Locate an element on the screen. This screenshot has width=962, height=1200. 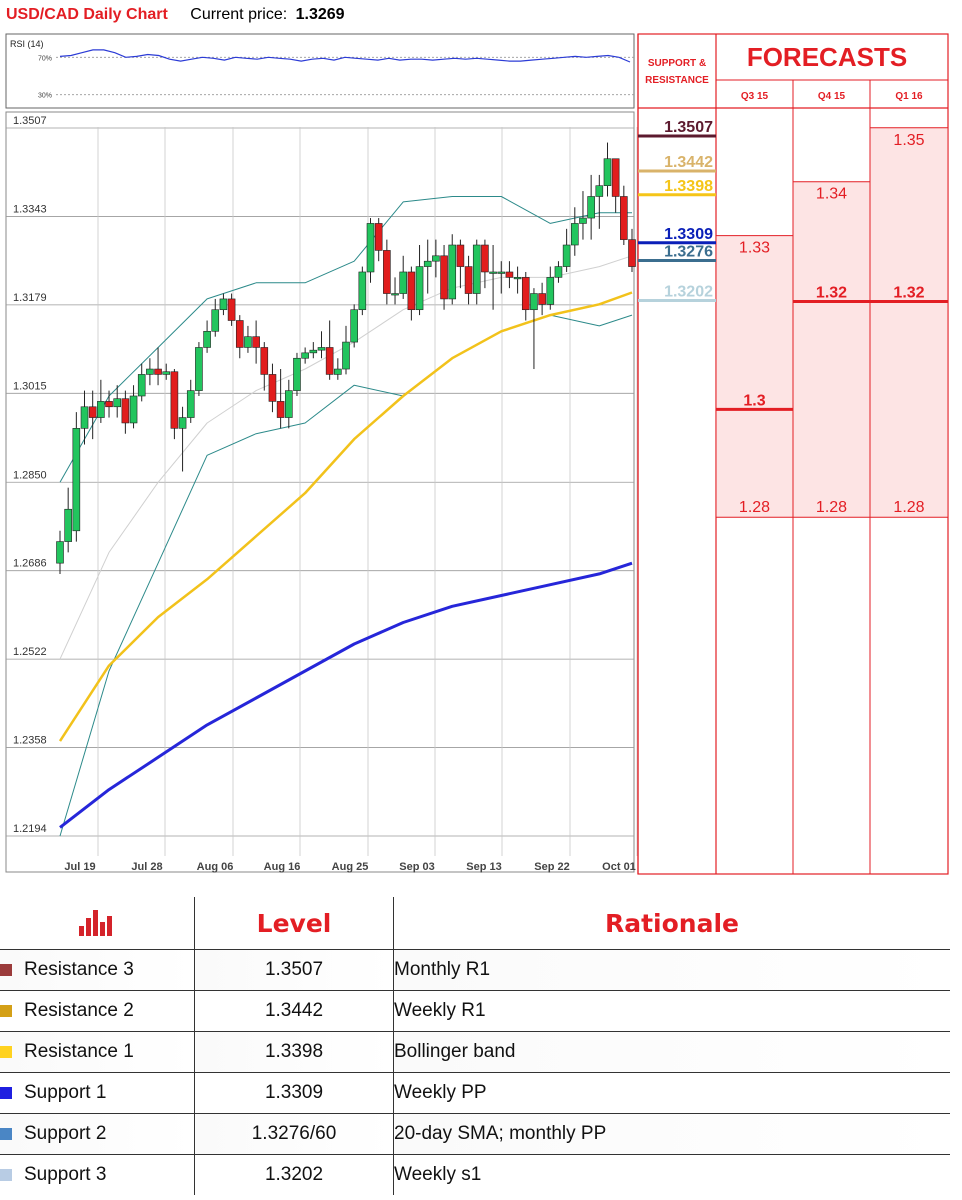
forecast-high-label: 1.34 is located at coordinates (831, 194).